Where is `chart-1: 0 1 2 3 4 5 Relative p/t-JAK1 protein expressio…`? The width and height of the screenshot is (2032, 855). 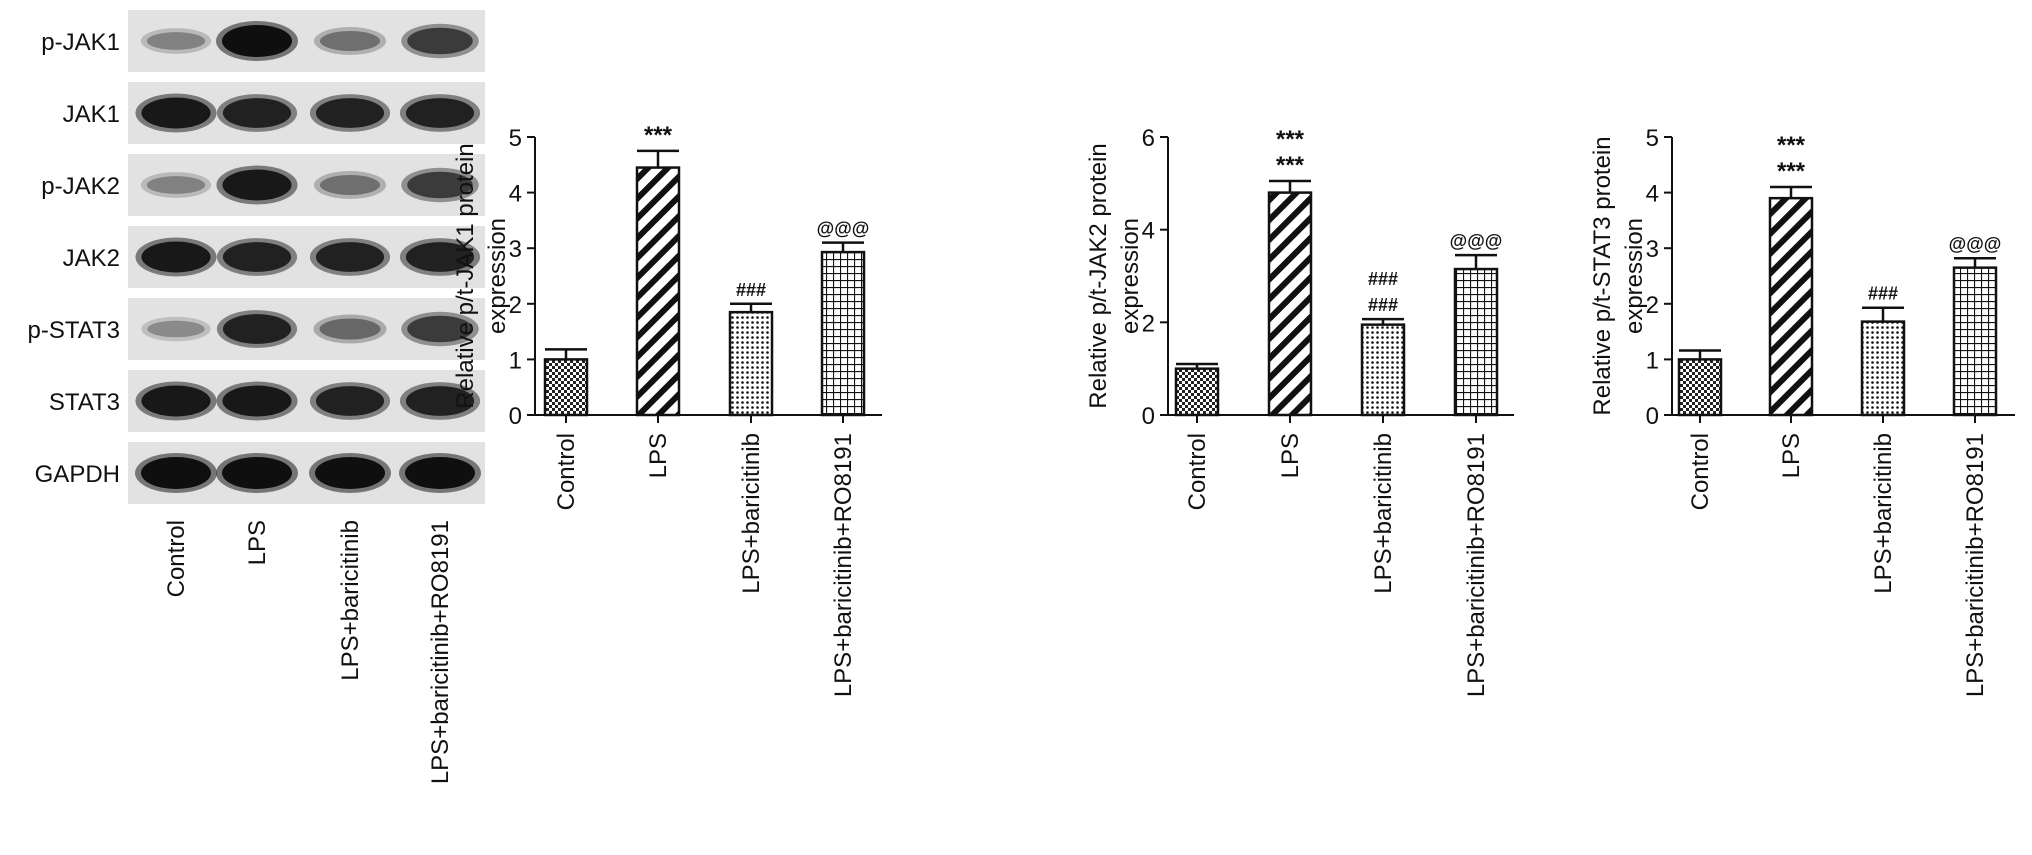 chart-1: 0 1 2 3 4 5 Relative p/t-JAK1 protein expressio… is located at coordinates (667, 409).